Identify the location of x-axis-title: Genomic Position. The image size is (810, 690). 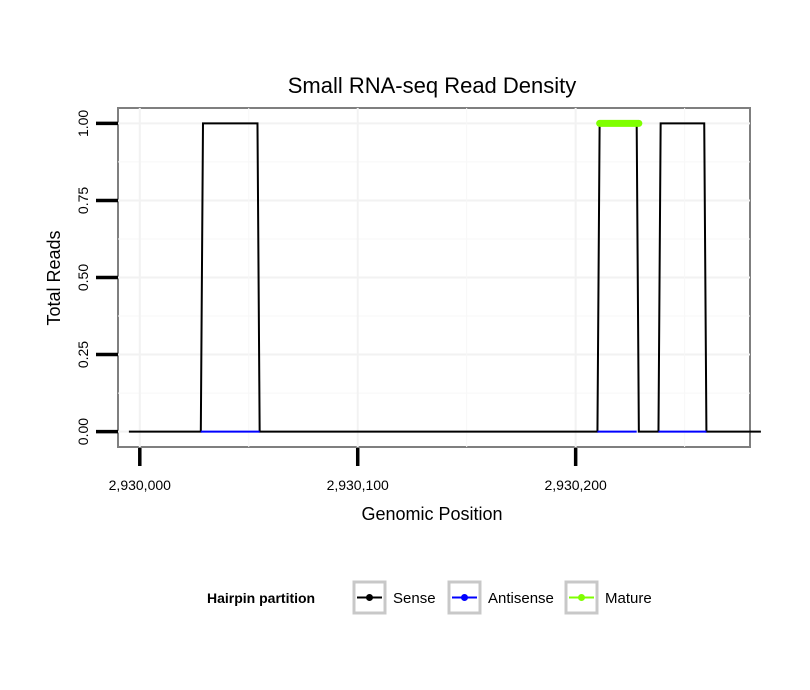
(431, 514).